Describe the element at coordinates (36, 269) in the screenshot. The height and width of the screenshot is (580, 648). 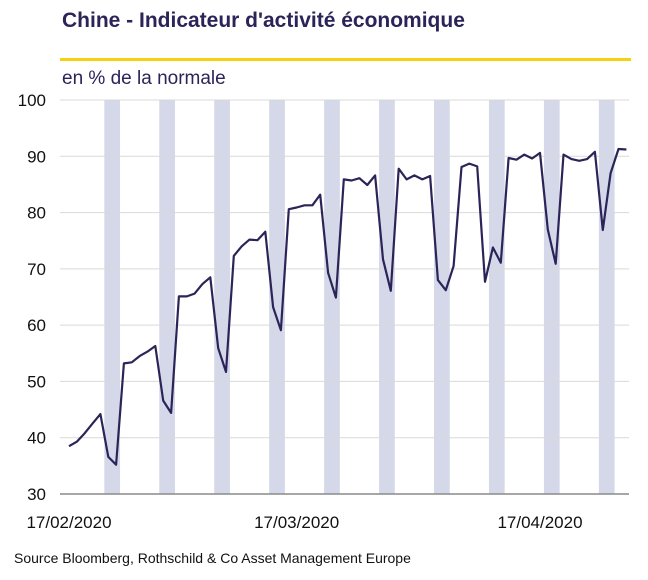
I see `y-tick-70: 70` at that location.